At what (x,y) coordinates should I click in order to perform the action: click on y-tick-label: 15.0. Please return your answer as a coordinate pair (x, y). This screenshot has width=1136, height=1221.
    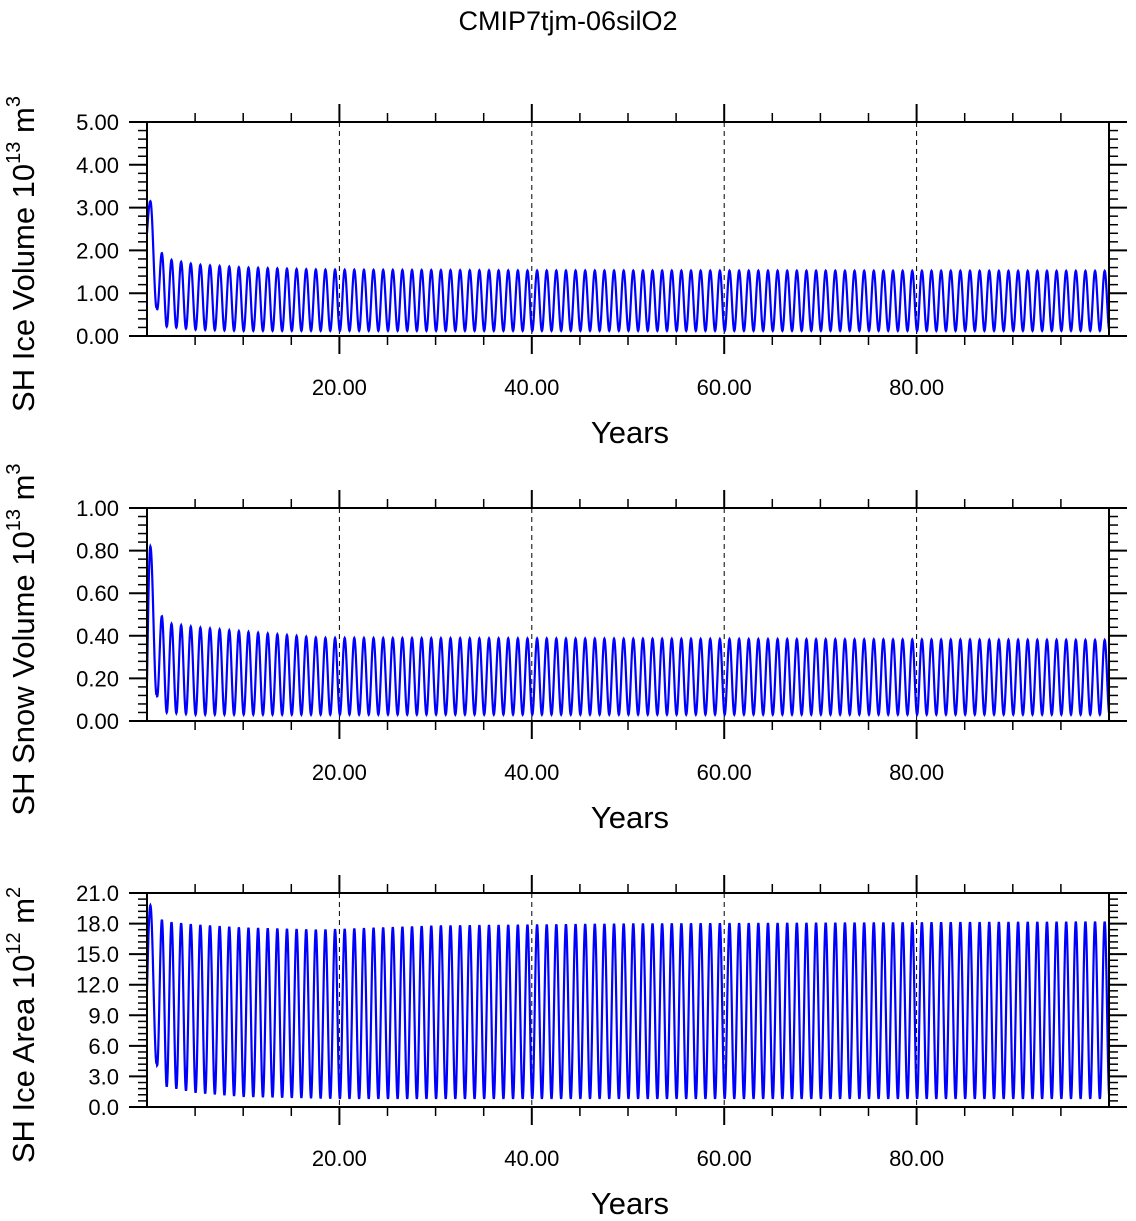
    Looking at the image, I should click on (97, 954).